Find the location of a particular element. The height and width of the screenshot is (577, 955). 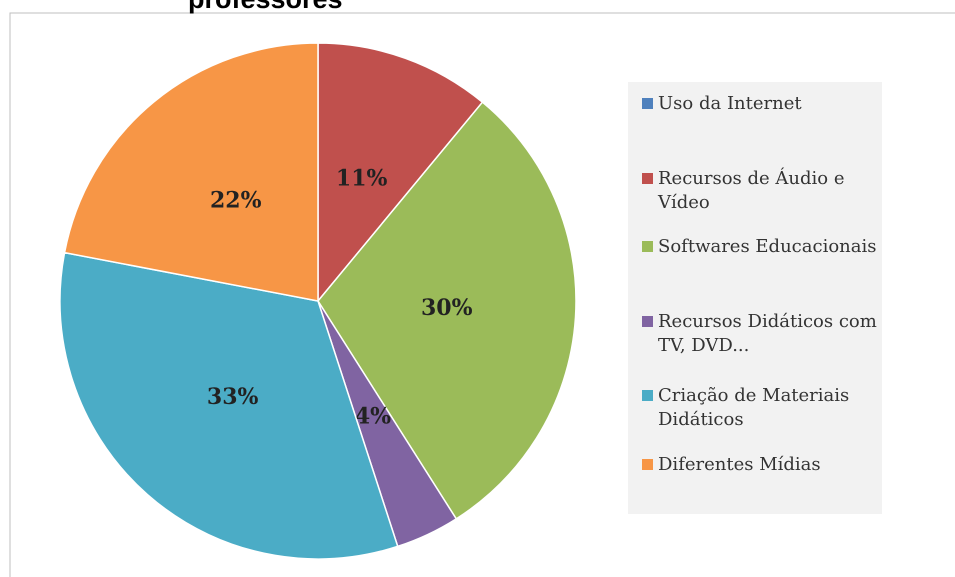

legend-entry: Criação de Materiais Didáticos is located at coordinates (760, 408).